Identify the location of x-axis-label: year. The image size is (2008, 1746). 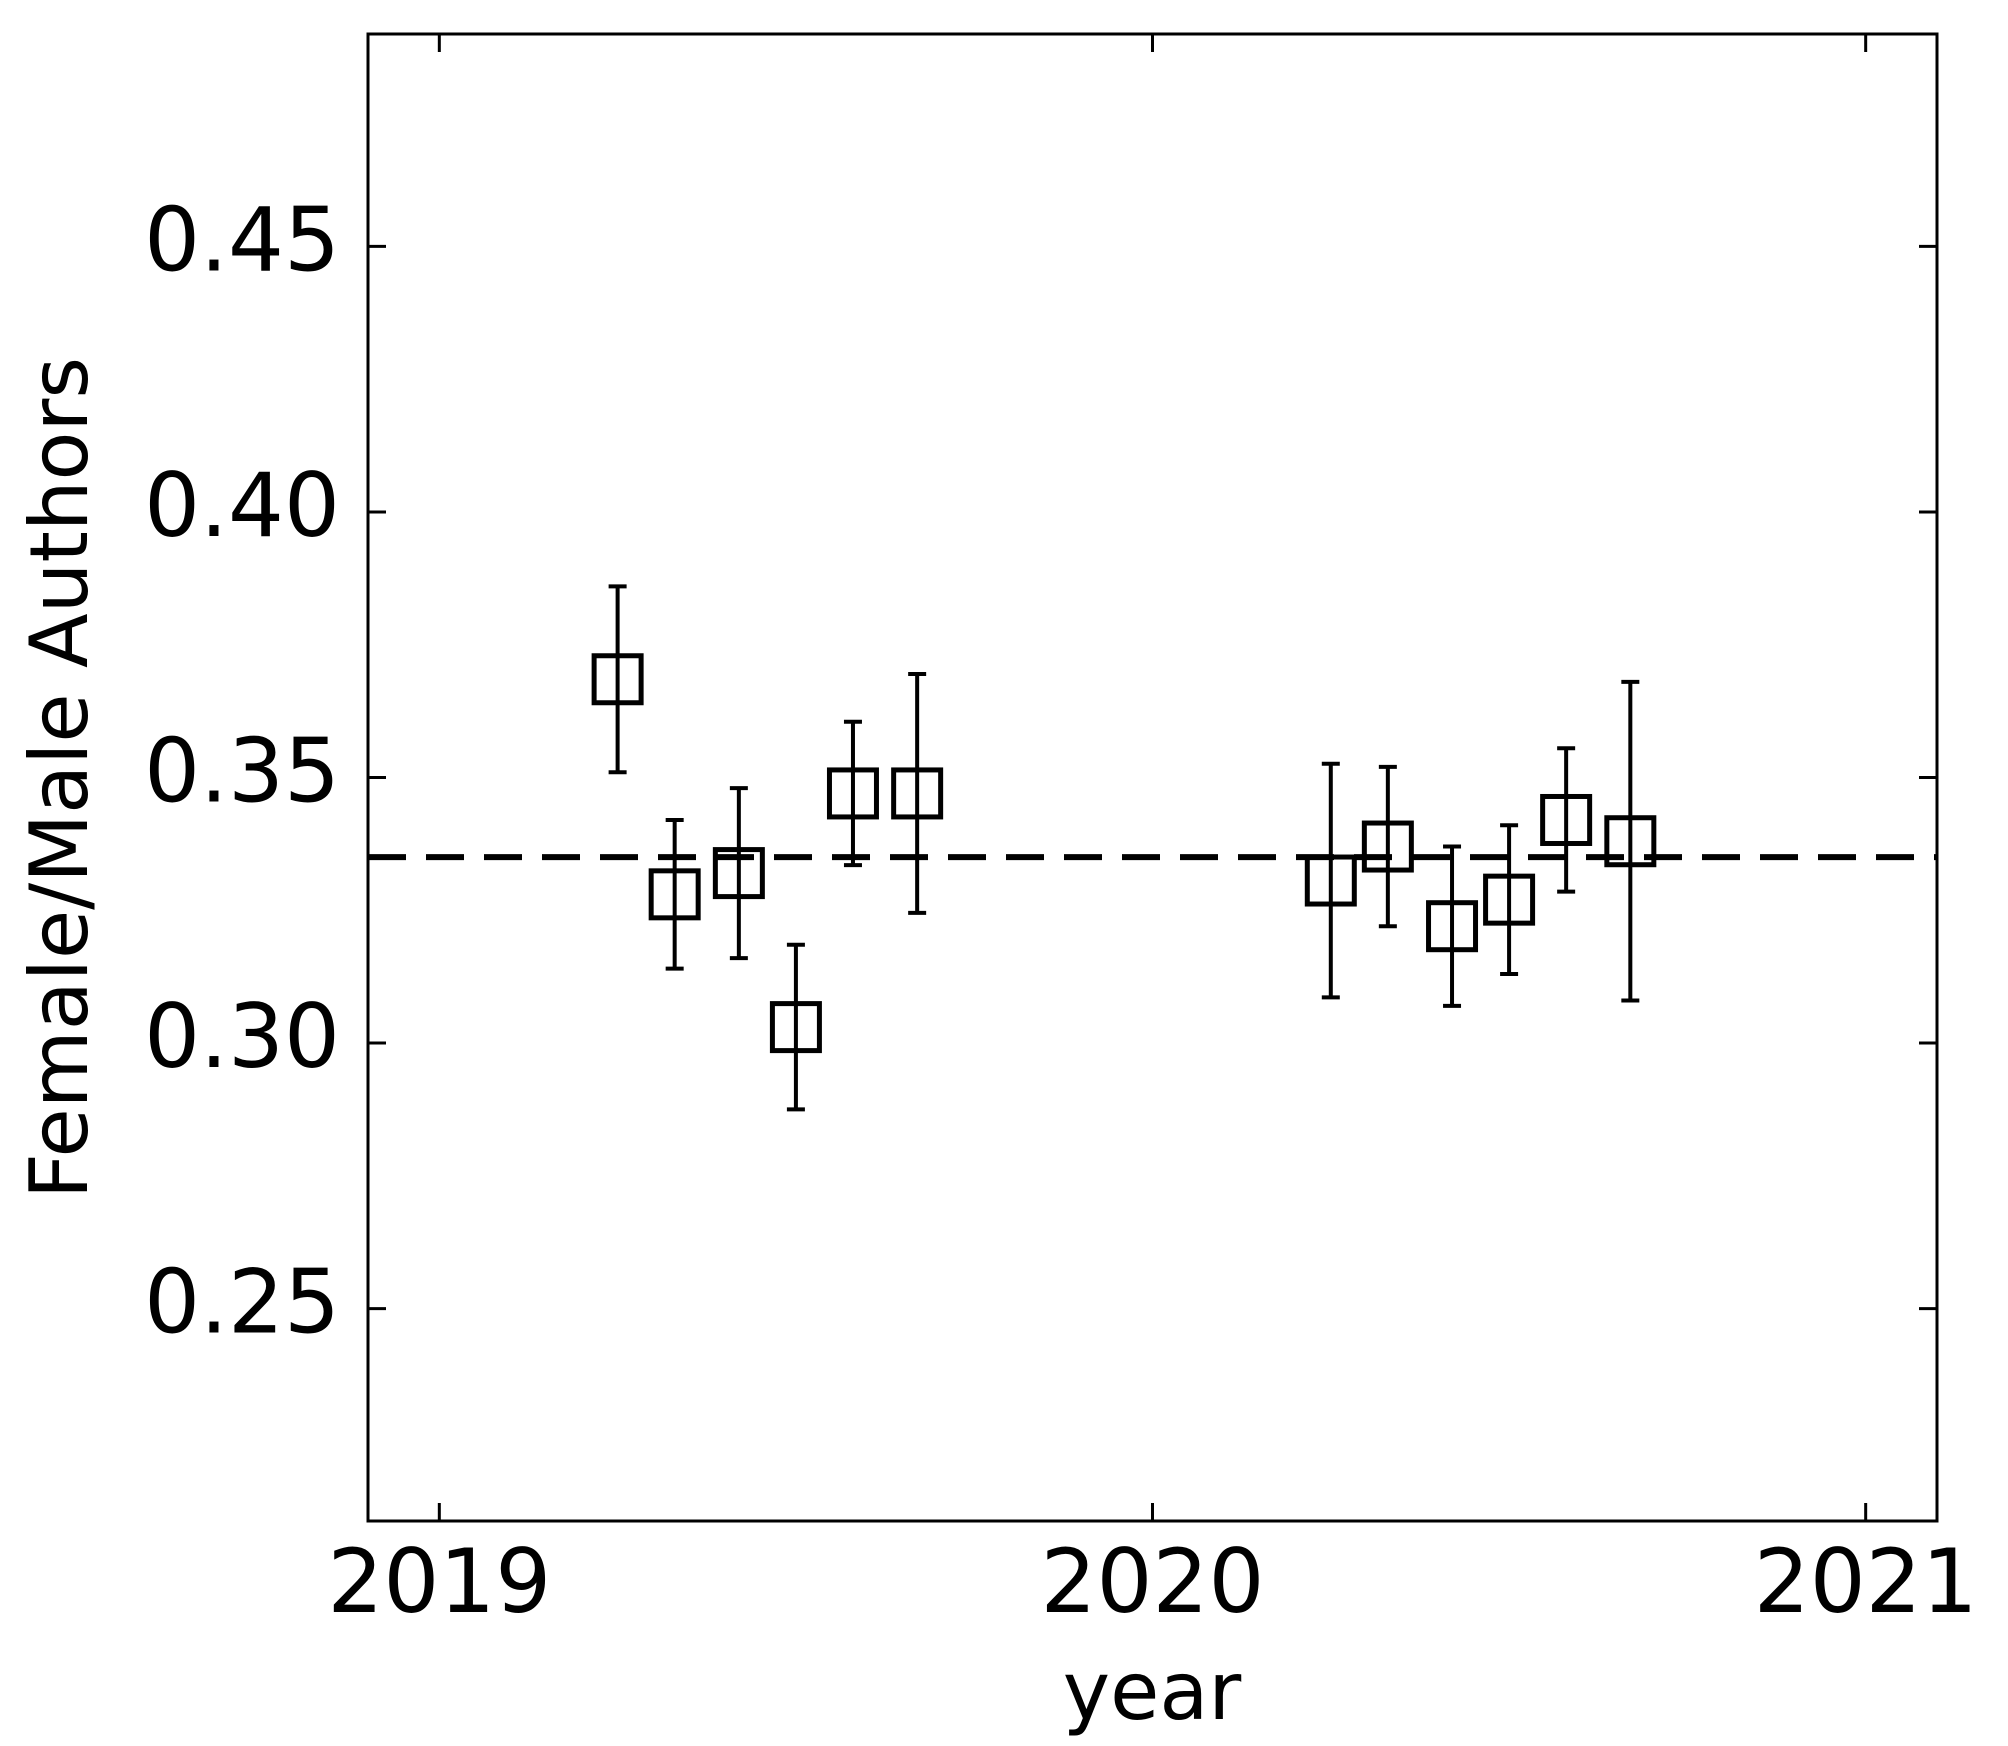
(1152, 1691).